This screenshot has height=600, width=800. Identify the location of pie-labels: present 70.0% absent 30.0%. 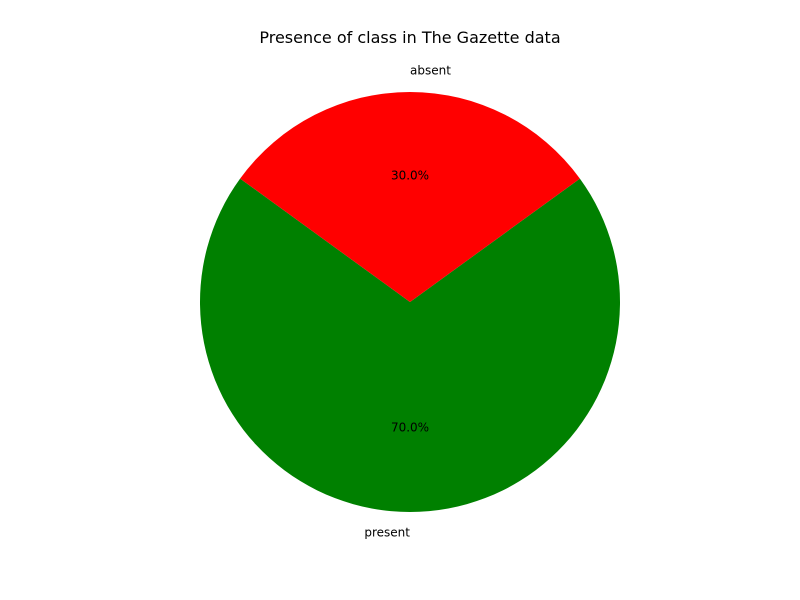
(407, 302).